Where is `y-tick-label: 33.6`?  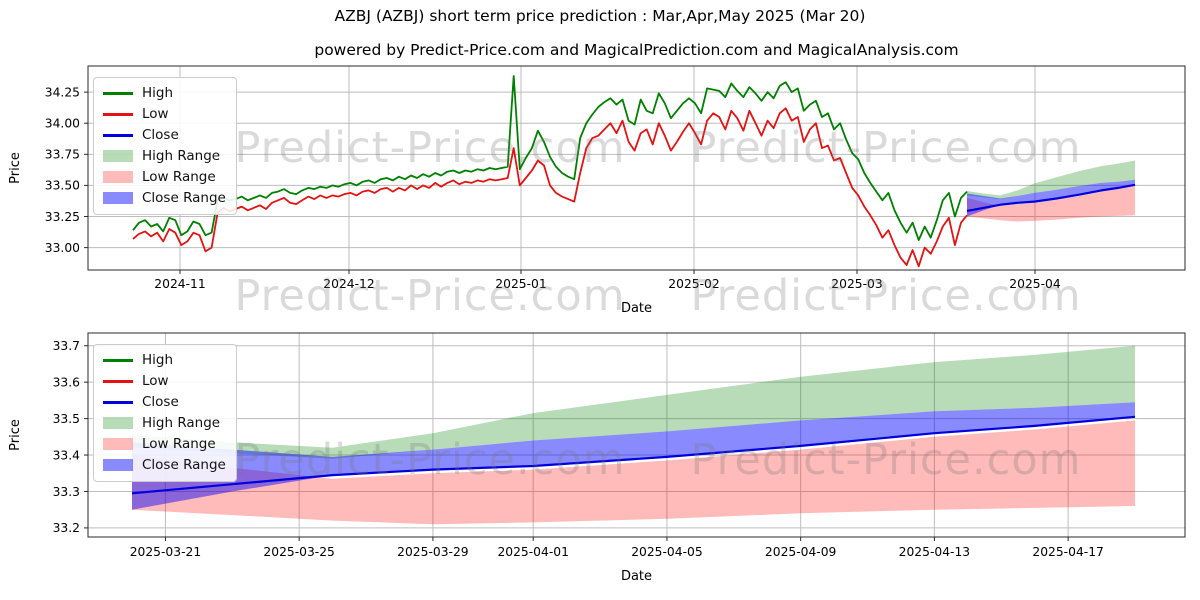
y-tick-label: 33.6 is located at coordinates (67, 382).